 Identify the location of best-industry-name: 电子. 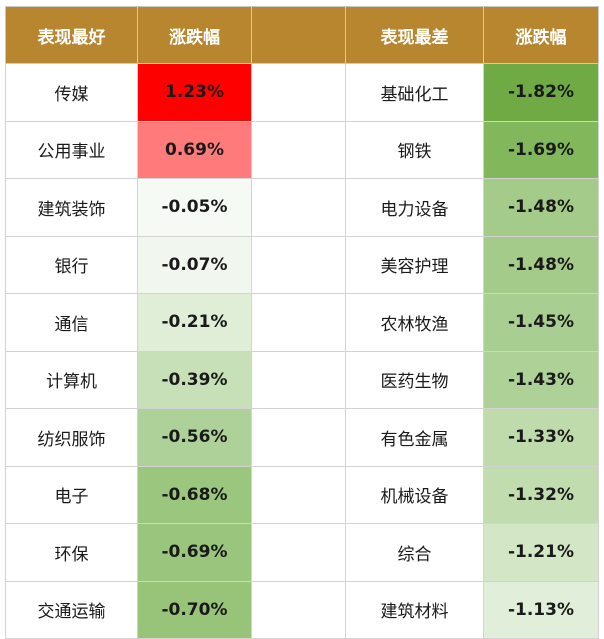
(71, 494).